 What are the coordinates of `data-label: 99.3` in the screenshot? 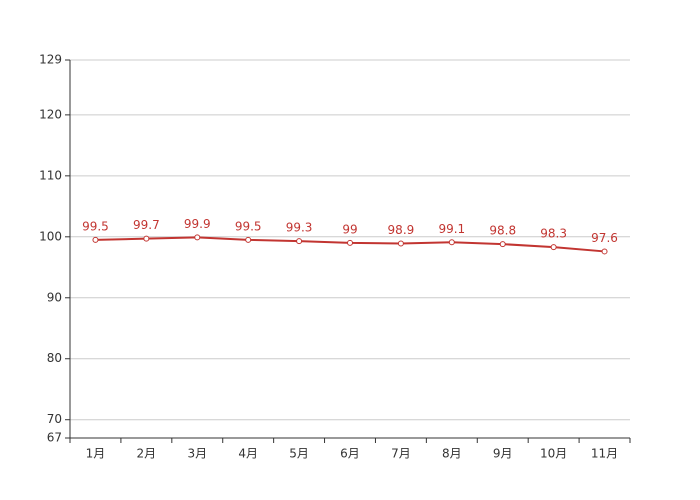 It's located at (299, 228).